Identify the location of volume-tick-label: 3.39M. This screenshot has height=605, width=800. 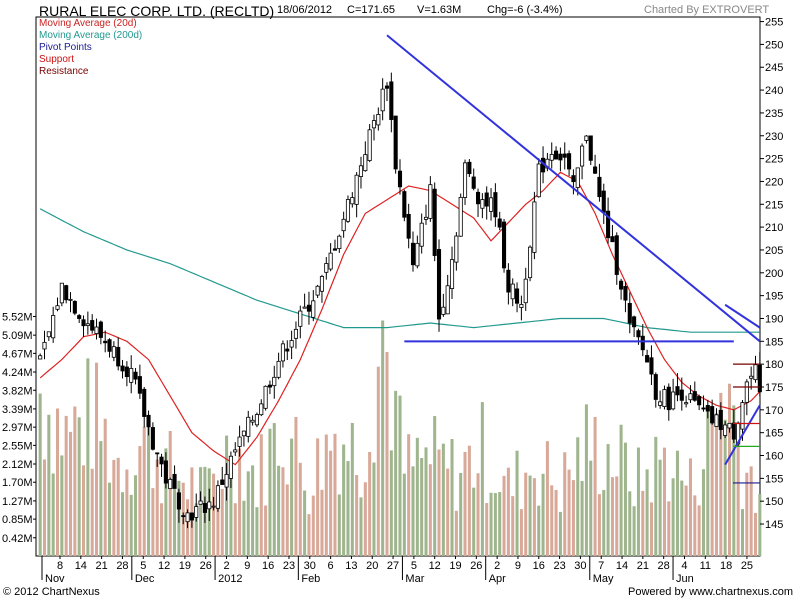
(17, 410).